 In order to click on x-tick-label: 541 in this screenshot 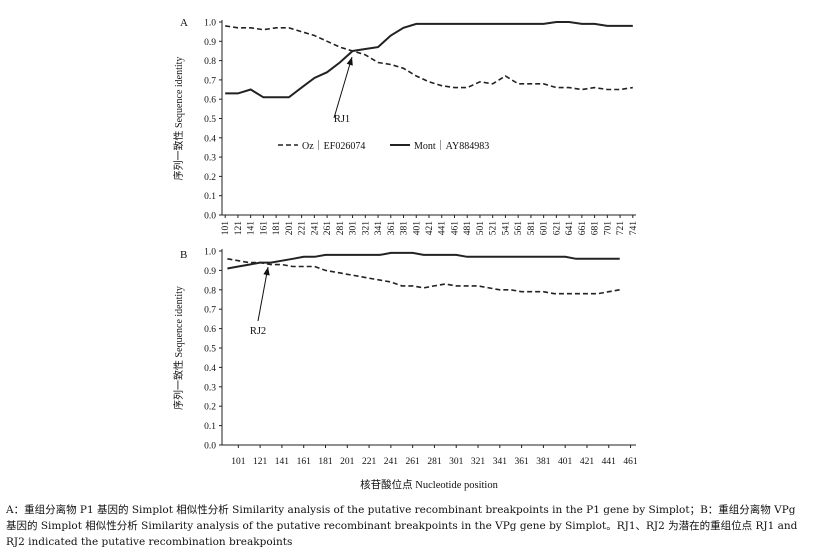, I will do `click(506, 228)`.